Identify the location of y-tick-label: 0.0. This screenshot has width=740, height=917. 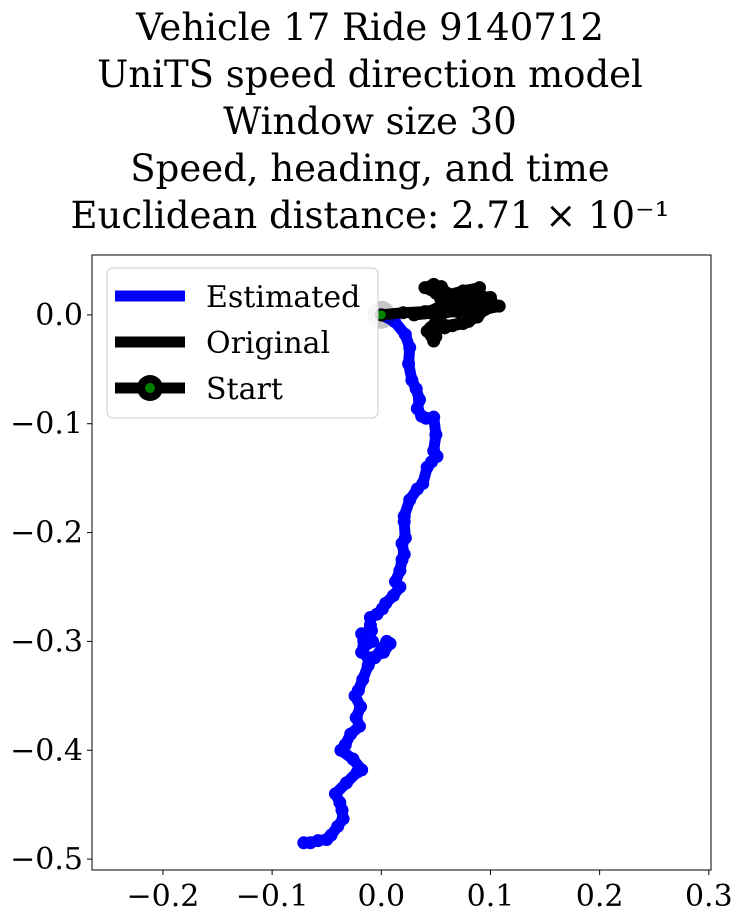
(59, 315).